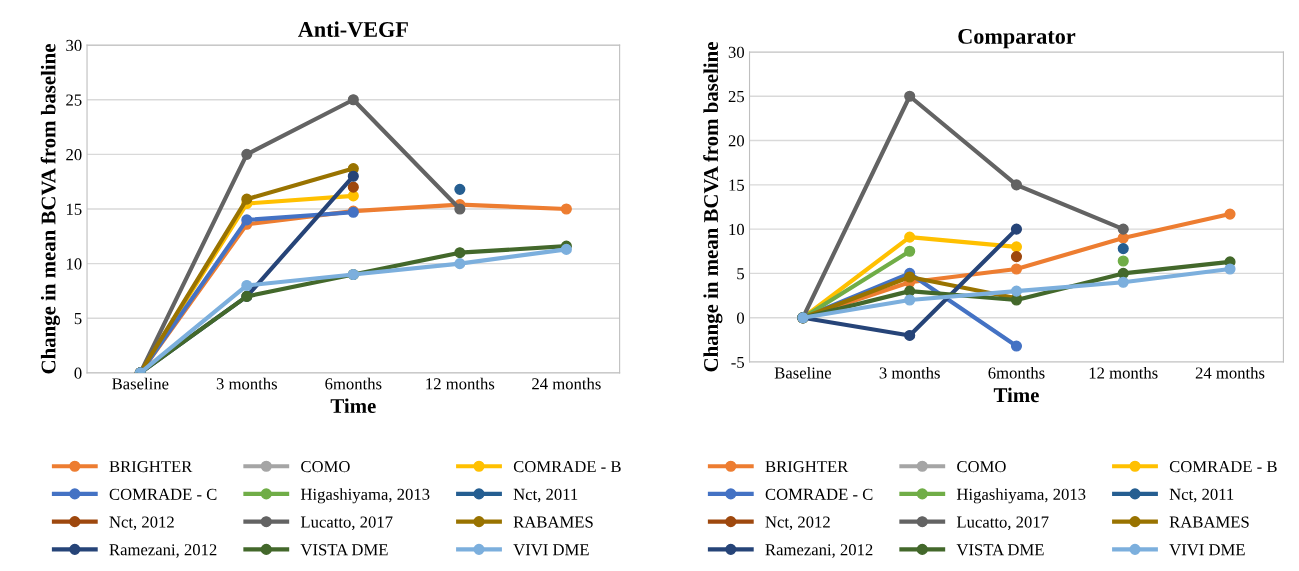 Image resolution: width=1299 pixels, height=571 pixels. Describe the element at coordinates (352, 29) in the screenshot. I see `chart-title: Anti-VEGF` at that location.